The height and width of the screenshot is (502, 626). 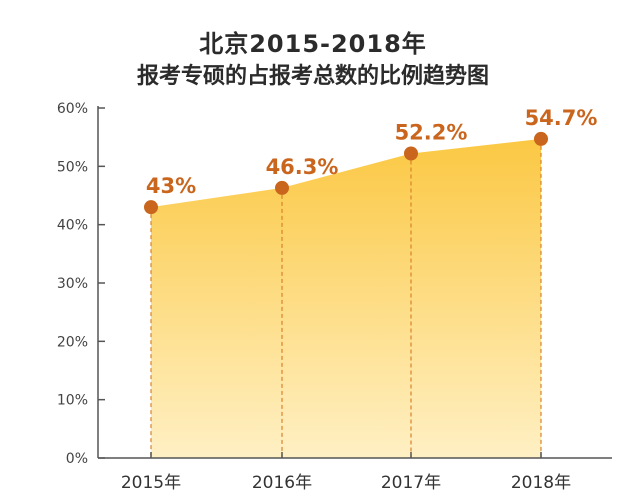 I want to click on chart-subtitle: 报考专硕的占报考总数的比例趋势图, so click(x=312, y=76).